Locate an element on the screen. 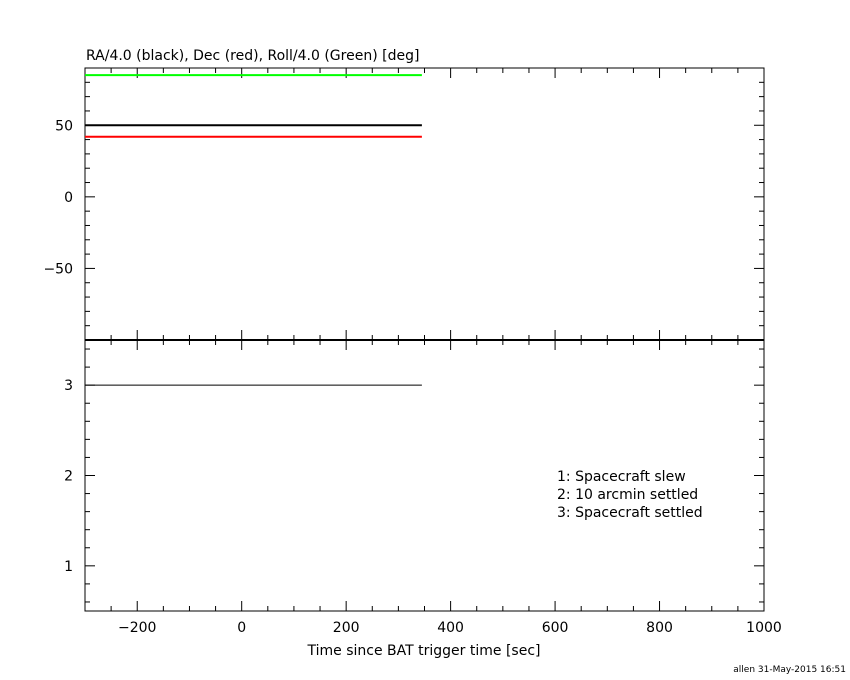  annotation-slew: 1: Spacecraft slew is located at coordinates (621, 477).